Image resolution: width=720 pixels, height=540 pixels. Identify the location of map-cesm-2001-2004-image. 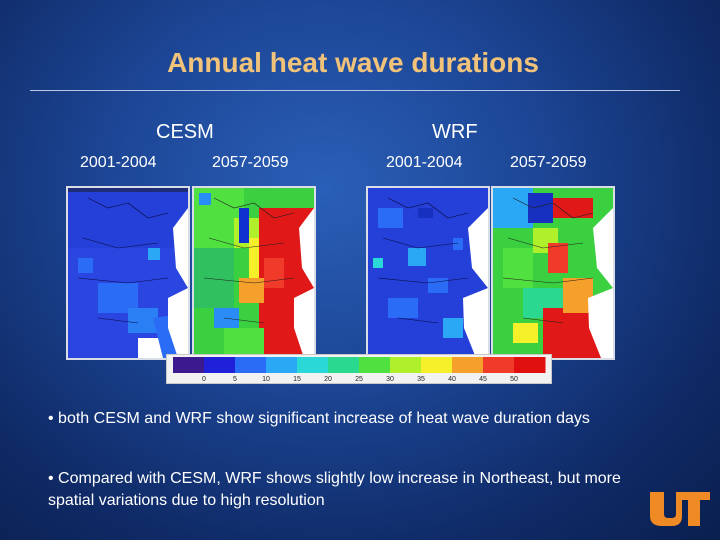
(128, 273).